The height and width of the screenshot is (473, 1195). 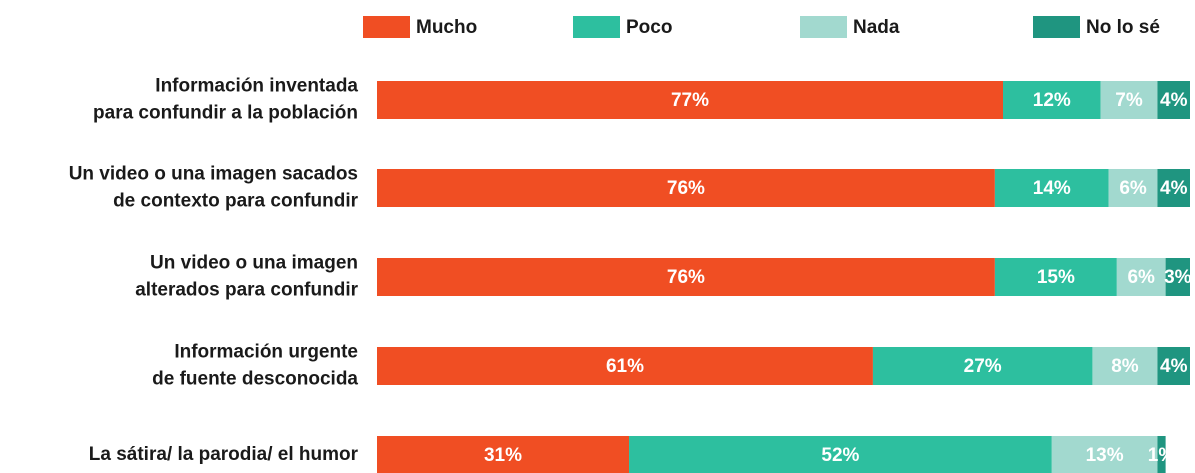 I want to click on value-label: 31%, so click(x=503, y=455).